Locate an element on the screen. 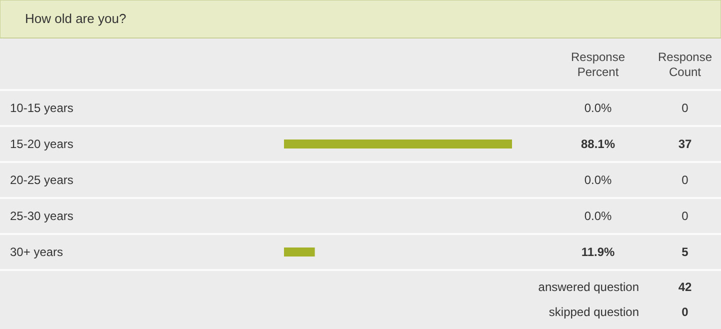  text: answered question is located at coordinates (588, 287).